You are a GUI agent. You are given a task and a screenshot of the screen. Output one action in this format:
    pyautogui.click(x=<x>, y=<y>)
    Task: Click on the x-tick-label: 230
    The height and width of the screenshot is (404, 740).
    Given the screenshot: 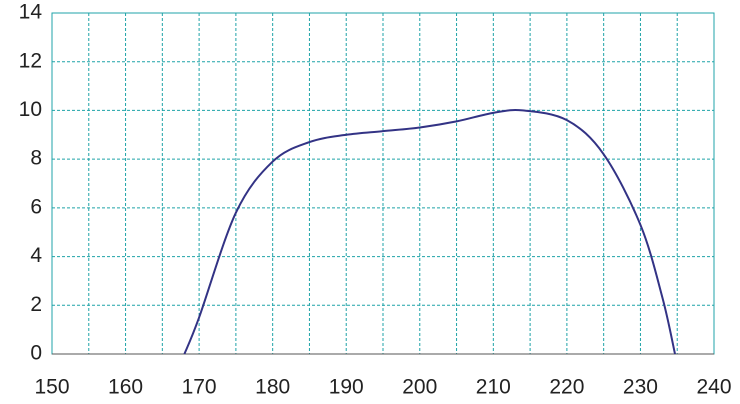 What is the action you would take?
    pyautogui.click(x=640, y=387)
    